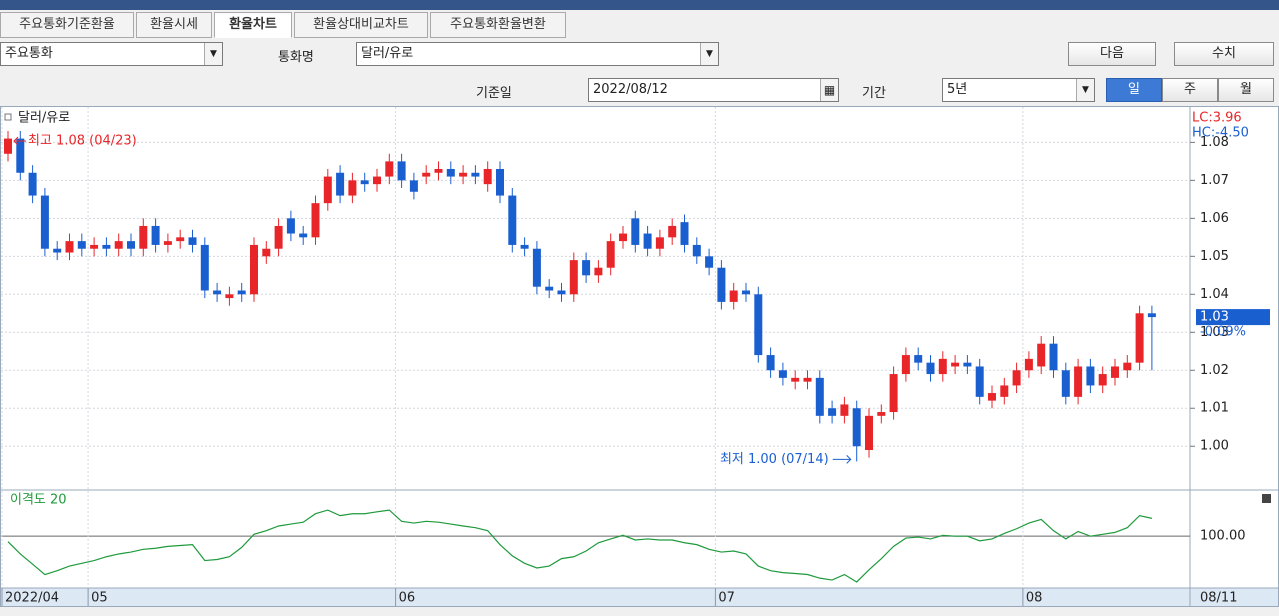 This screenshot has height=616, width=1279. I want to click on hc-label: HC:-4.50, so click(1220, 133).